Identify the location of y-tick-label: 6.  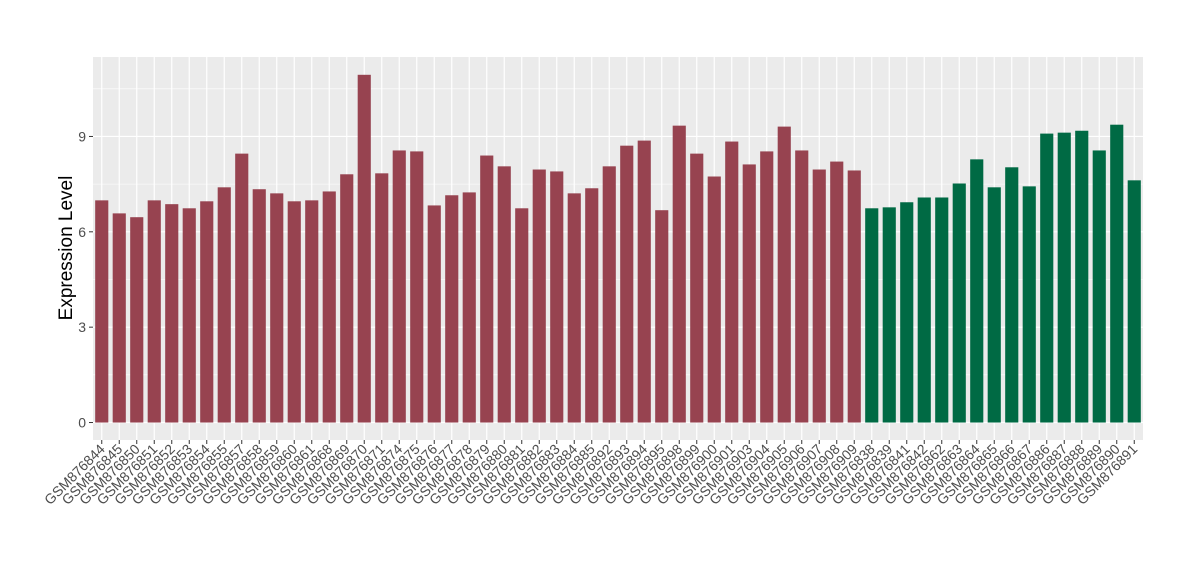
(82, 232).